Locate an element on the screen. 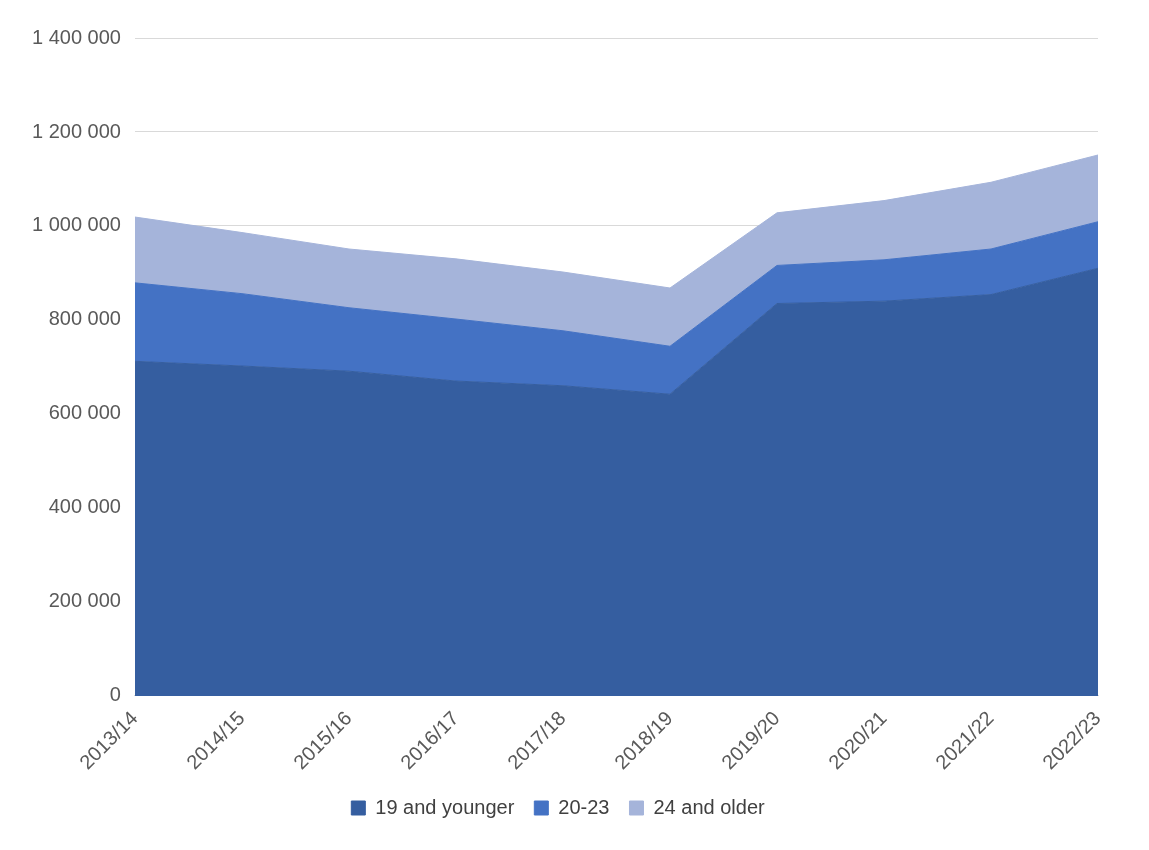  y-tick-label: 1 400 000 is located at coordinates (76, 36).